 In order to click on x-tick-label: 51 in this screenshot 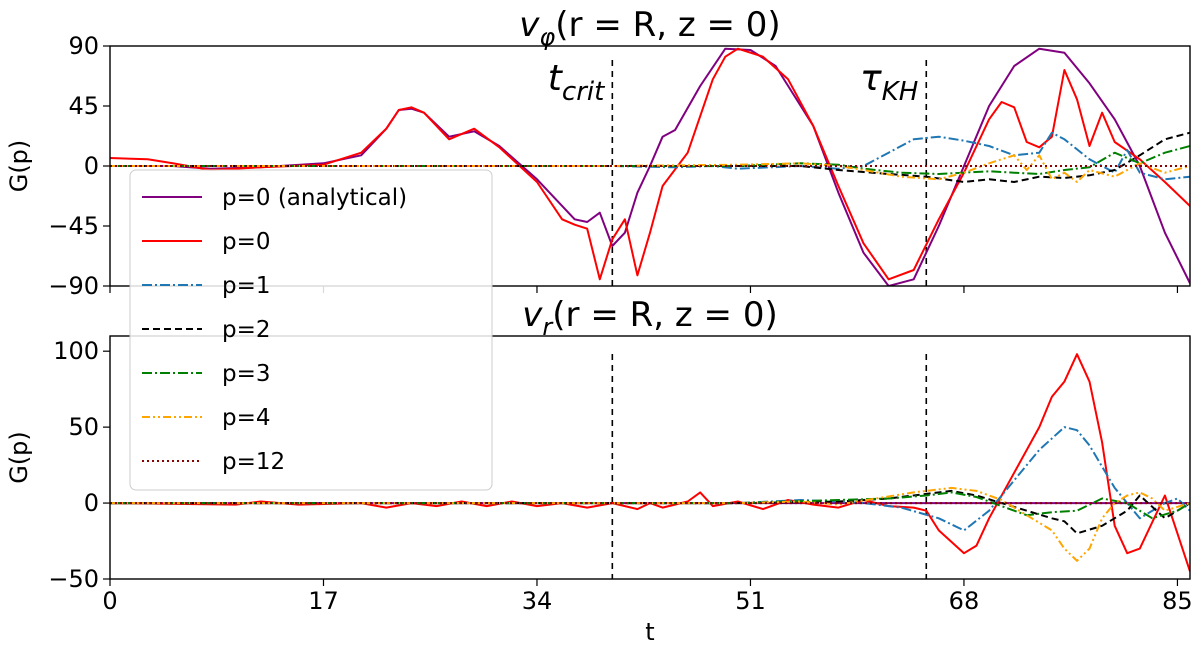, I will do `click(750, 601)`.